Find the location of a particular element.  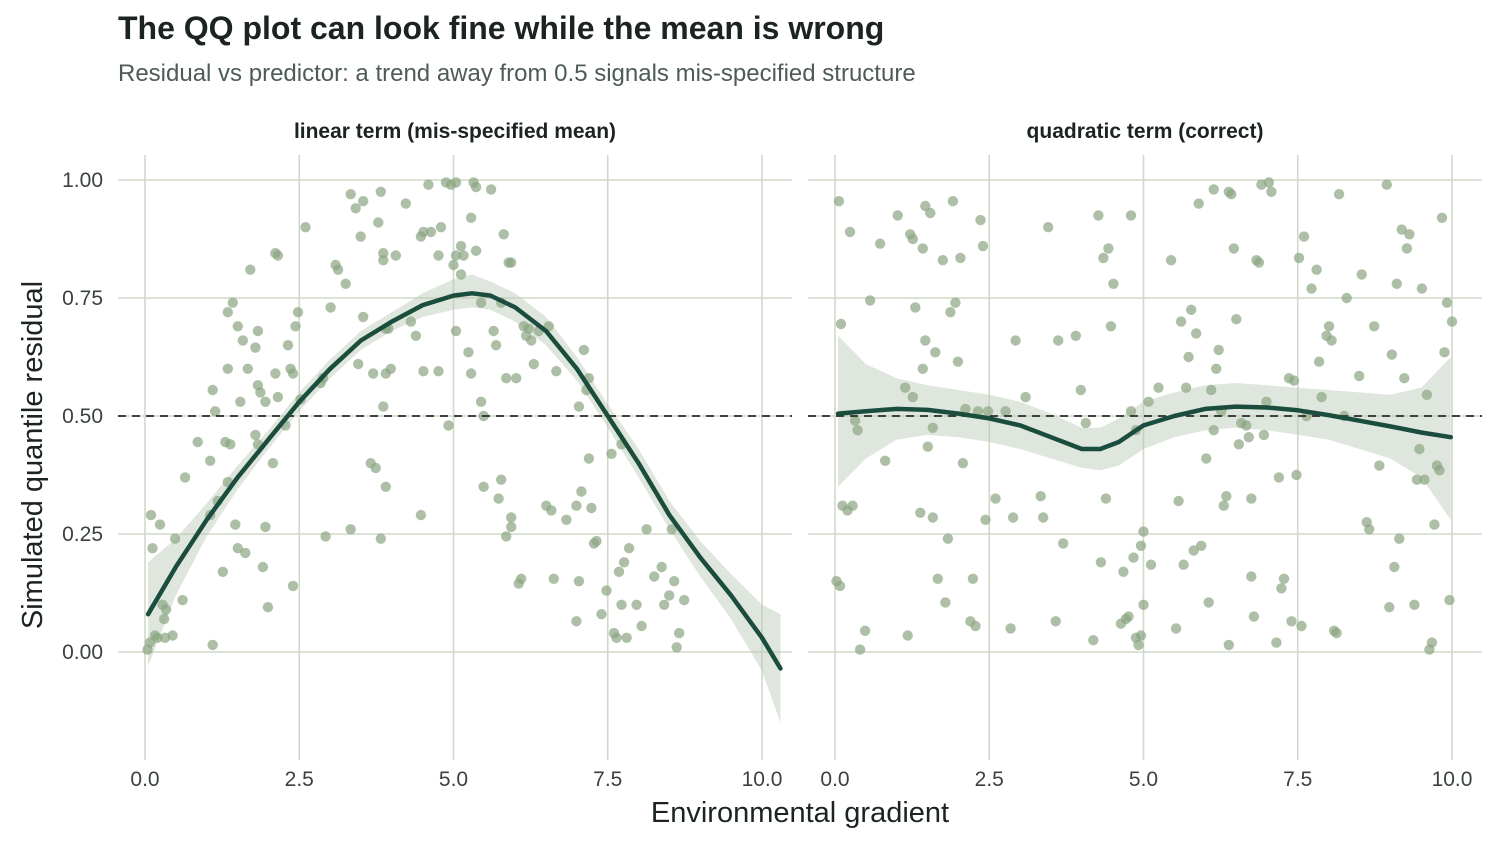

y-tick-label: 0.00 is located at coordinates (82, 652).